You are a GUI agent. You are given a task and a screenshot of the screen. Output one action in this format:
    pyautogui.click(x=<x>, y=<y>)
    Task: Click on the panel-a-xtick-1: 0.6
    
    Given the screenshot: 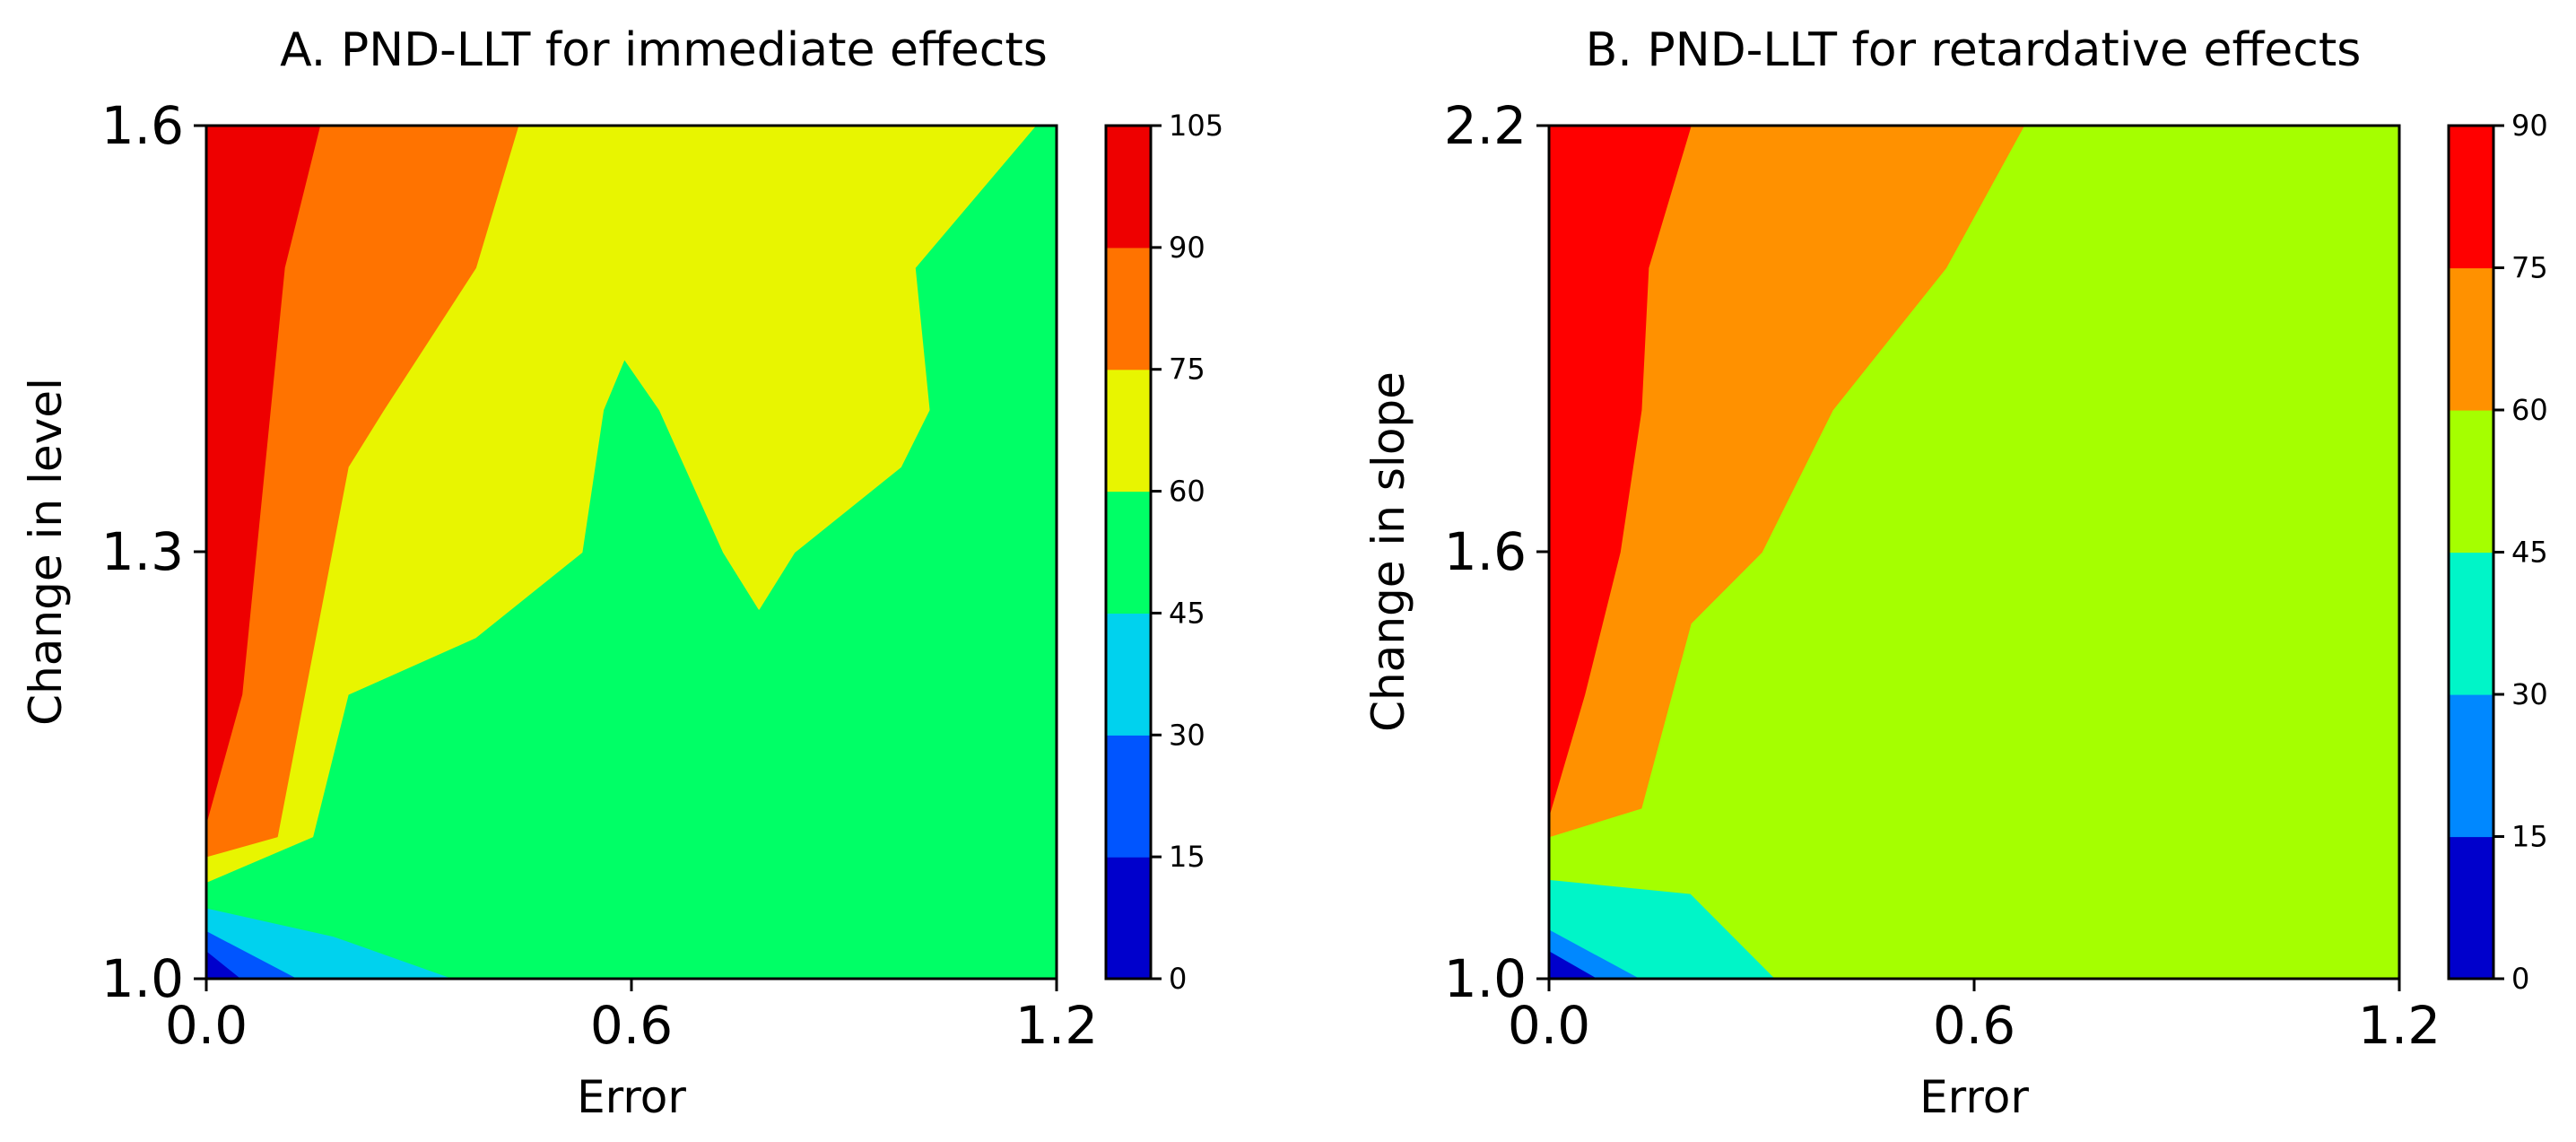 What is the action you would take?
    pyautogui.click(x=631, y=1025)
    